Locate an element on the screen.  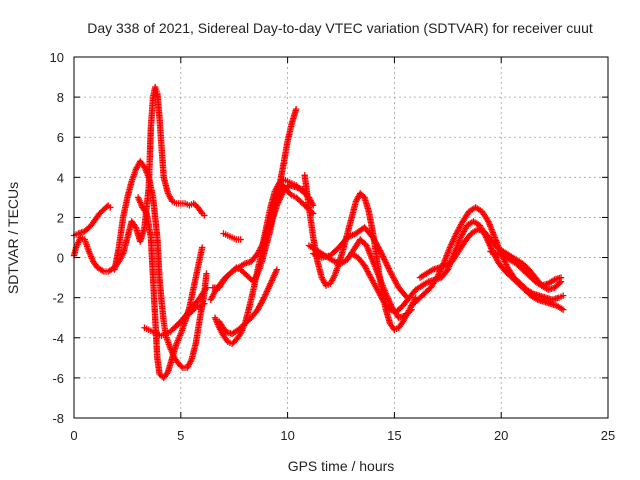
y-tick-label: 2 is located at coordinates (60, 217).